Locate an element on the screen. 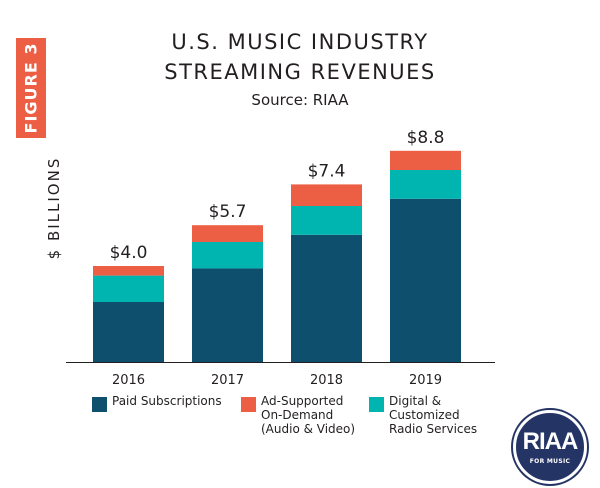  bar-segment-paid-subscriptions-2018 is located at coordinates (326, 298).